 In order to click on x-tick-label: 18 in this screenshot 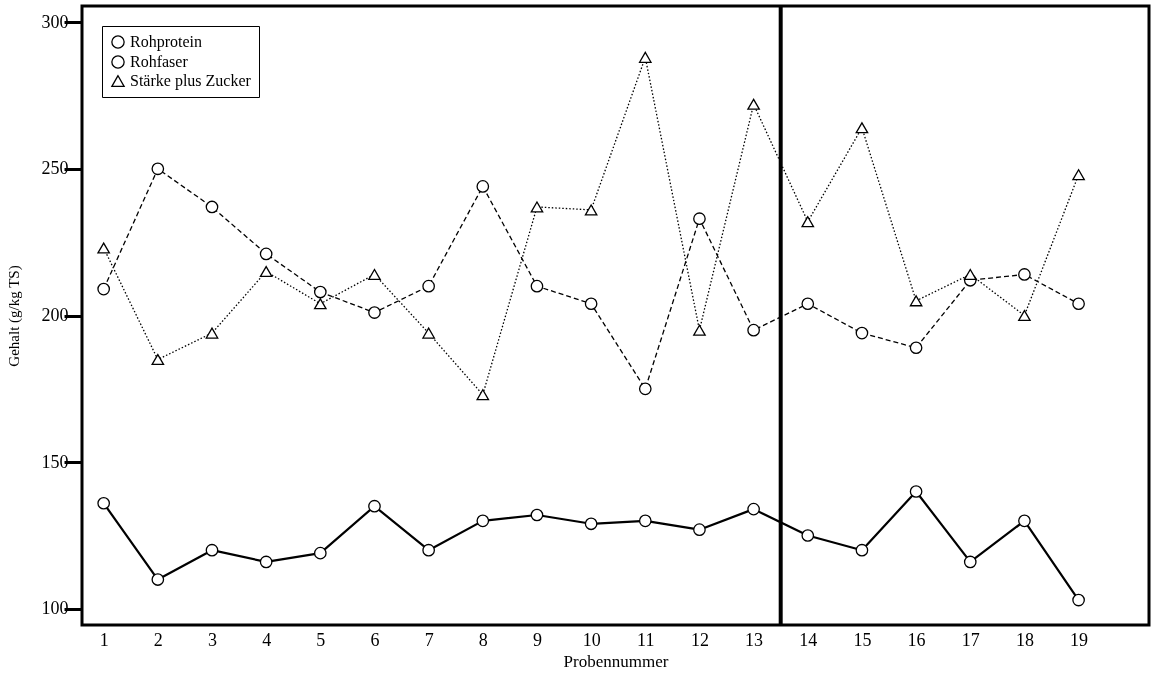, I will do `click(1024, 639)`.